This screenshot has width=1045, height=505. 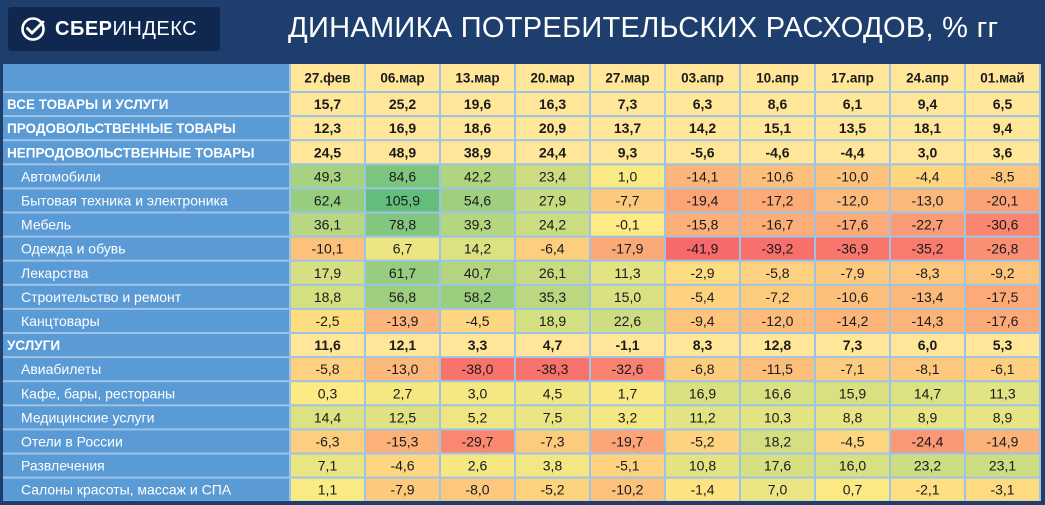 What do you see at coordinates (1003, 152) in the screenshot?
I see `data-label: 3,6` at bounding box center [1003, 152].